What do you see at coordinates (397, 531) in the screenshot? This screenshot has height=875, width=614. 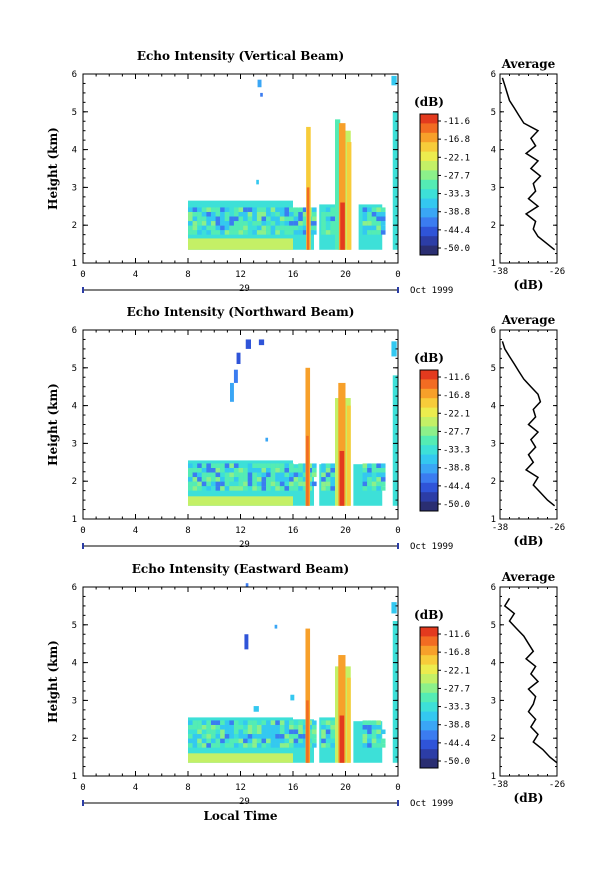 I see `x-tick-label: 0` at bounding box center [397, 531].